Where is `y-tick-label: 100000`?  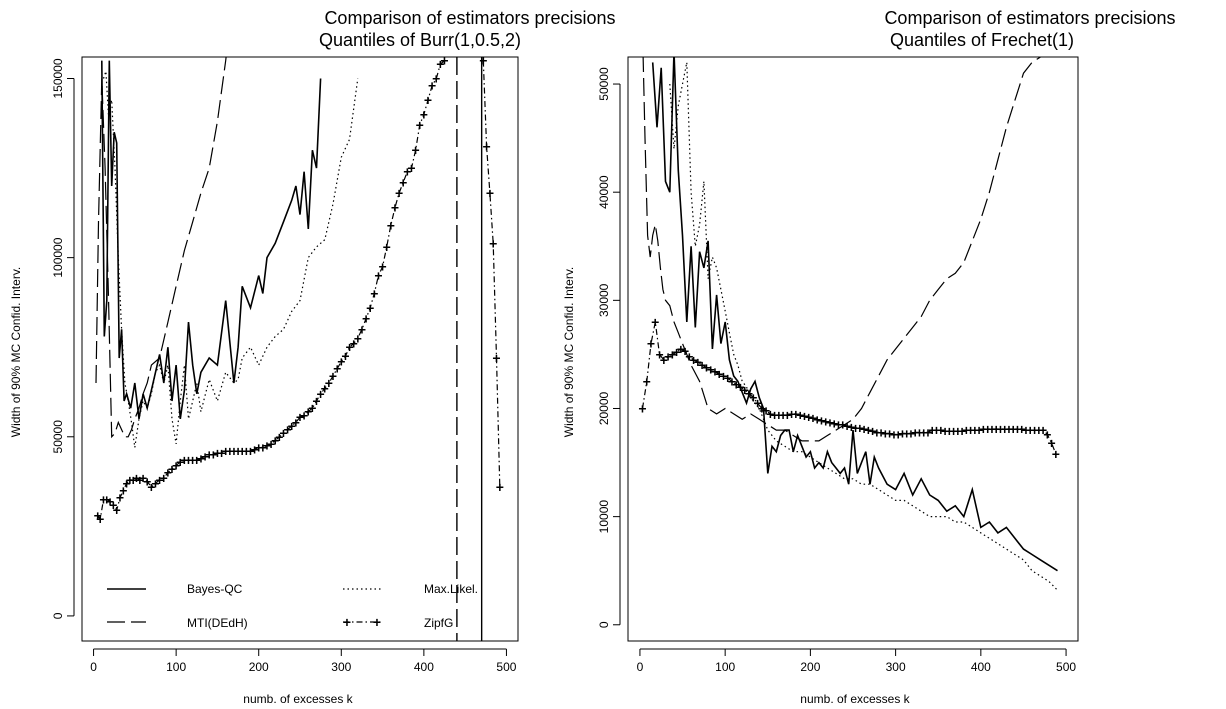 y-tick-label: 100000 is located at coordinates (58, 257).